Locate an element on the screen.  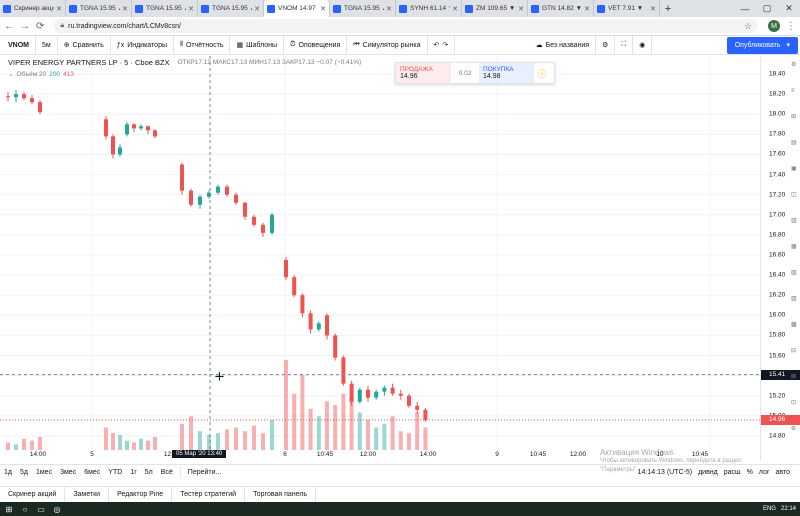
compare-button: ⊕ Сравнить is located at coordinates (84, 45).